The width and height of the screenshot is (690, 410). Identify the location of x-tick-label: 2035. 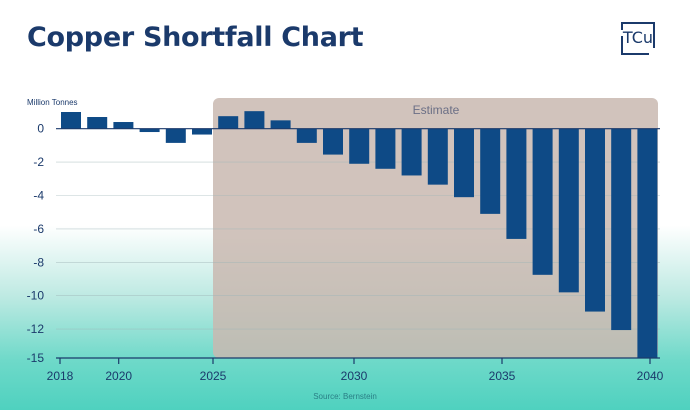
(502, 376).